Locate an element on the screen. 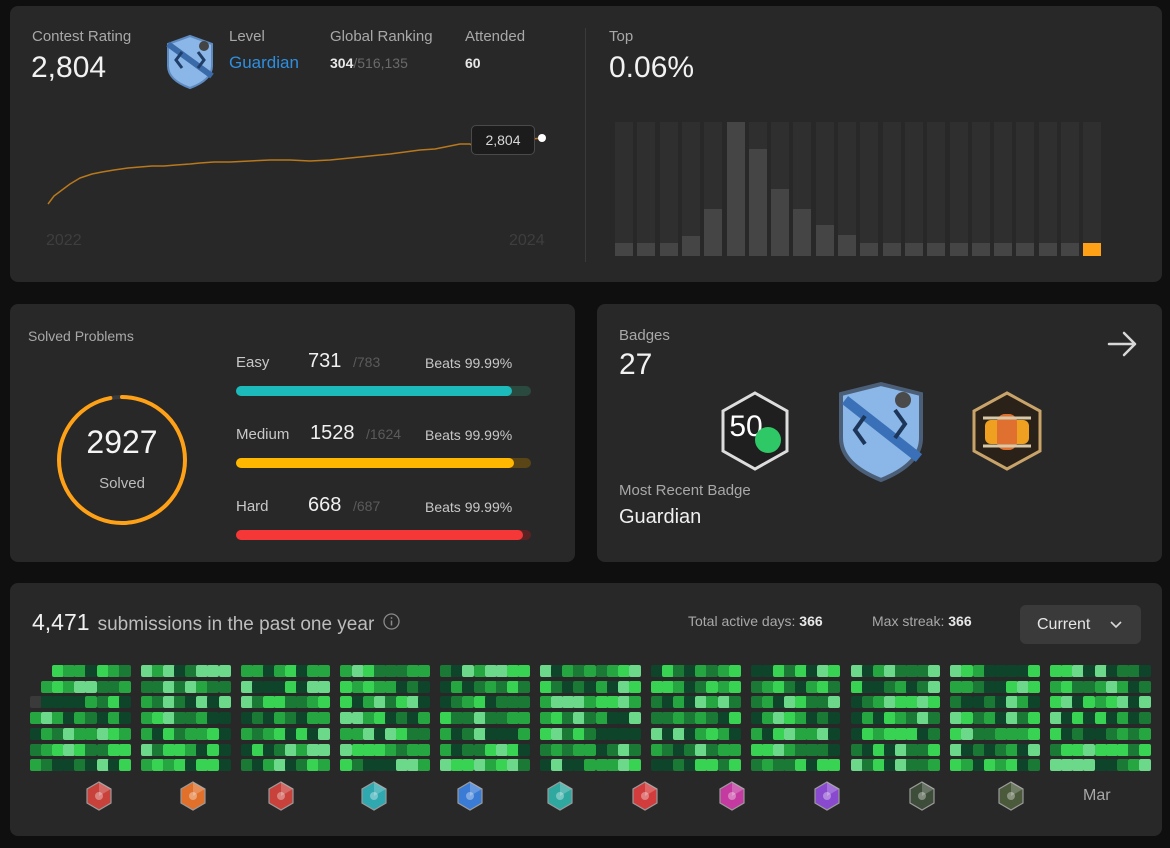 The height and width of the screenshot is (848, 1170). histogram-bar is located at coordinates (646, 249).